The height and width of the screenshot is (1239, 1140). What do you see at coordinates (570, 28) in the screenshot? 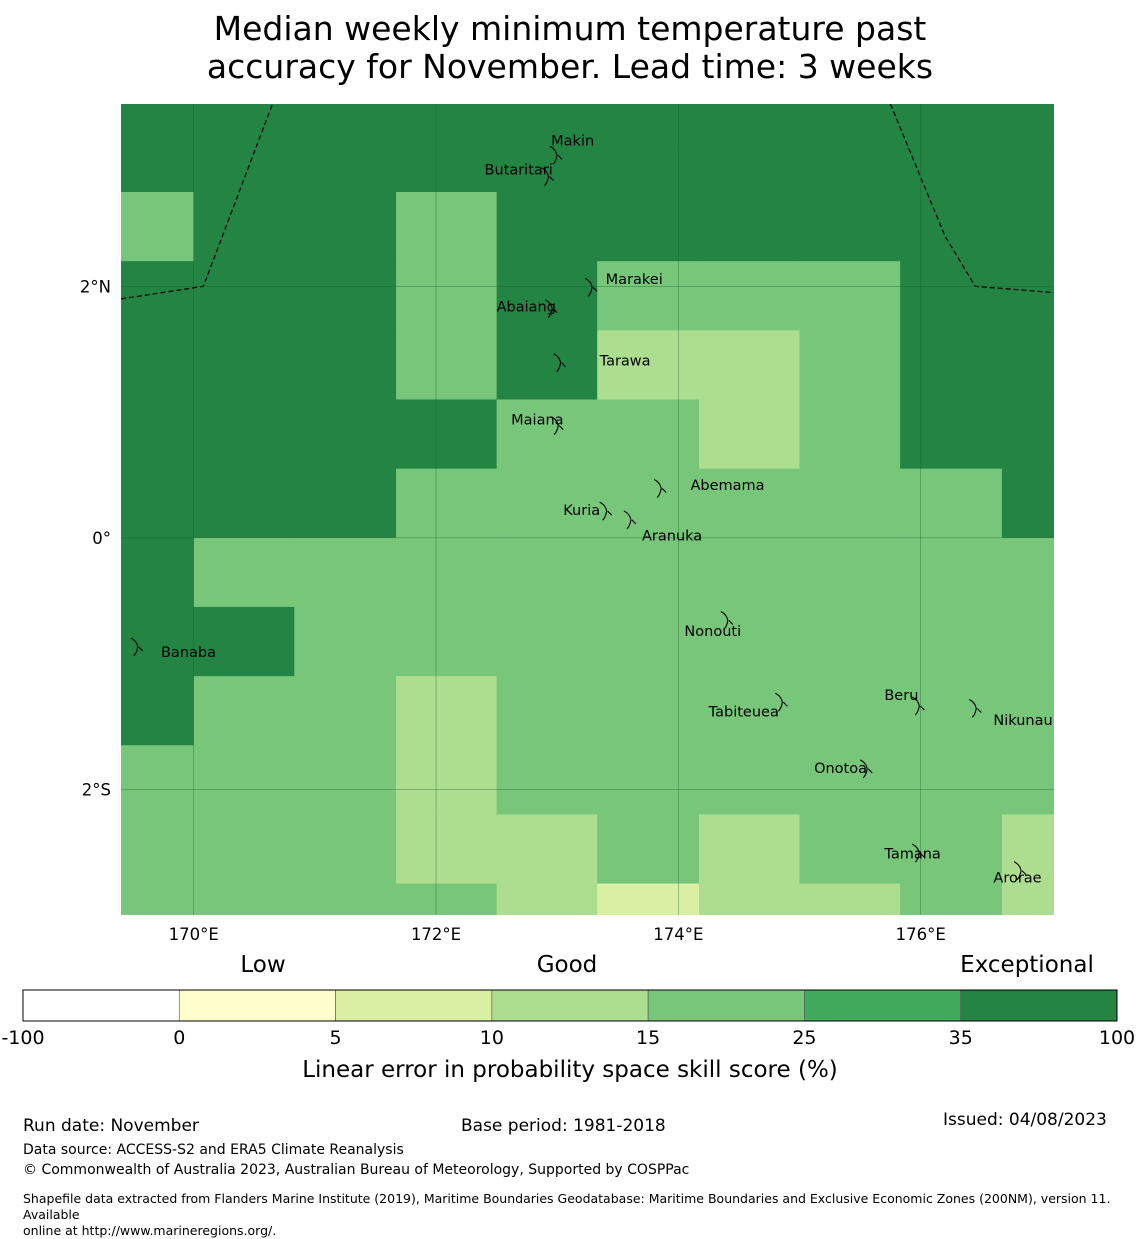
I see `map-title-line-1: Median weekly minimum temperature past` at bounding box center [570, 28].